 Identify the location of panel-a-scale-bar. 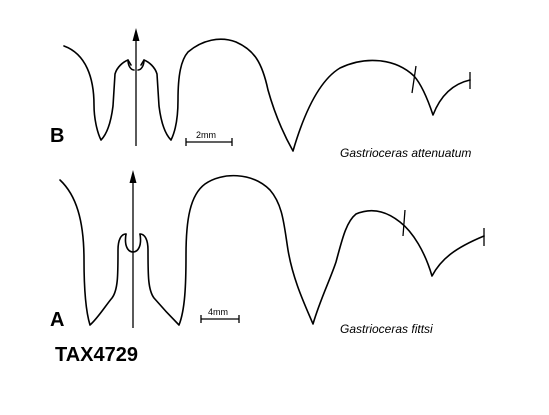
(220, 319).